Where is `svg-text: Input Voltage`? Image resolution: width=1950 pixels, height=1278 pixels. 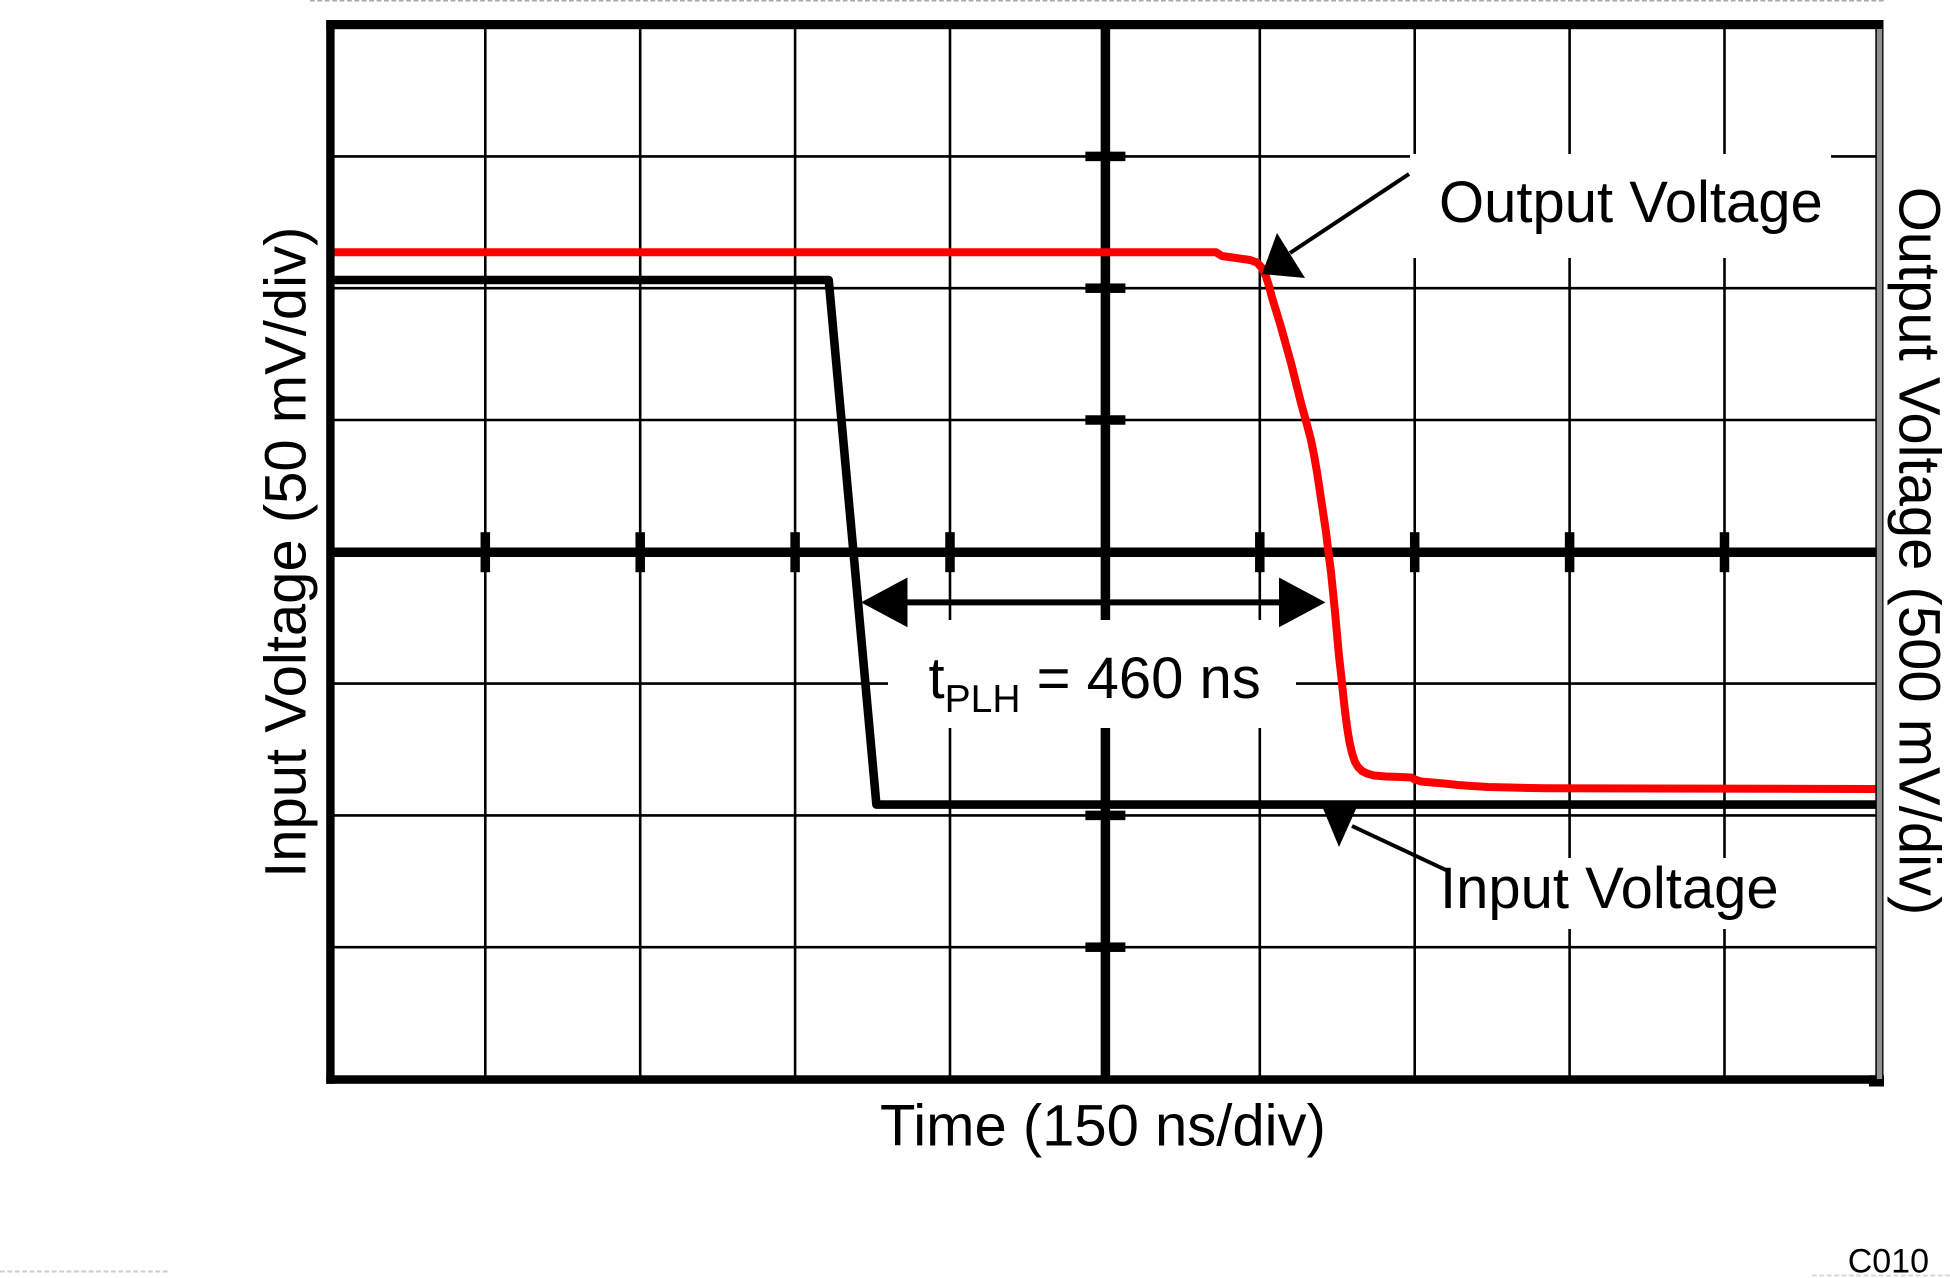 svg-text: Input Voltage is located at coordinates (1609, 888).